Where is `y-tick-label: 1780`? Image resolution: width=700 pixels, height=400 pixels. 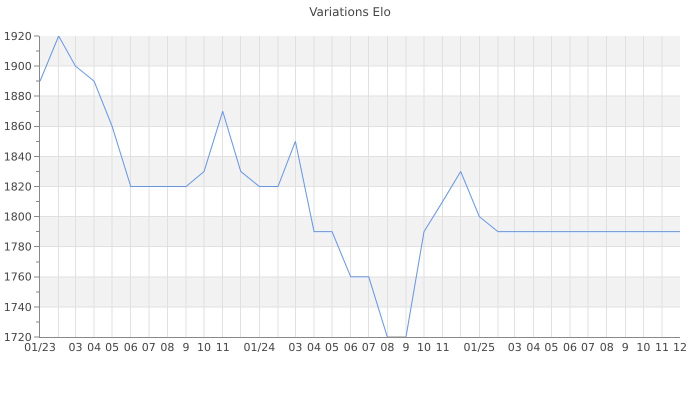
y-tick-label: 1780 is located at coordinates (18, 247).